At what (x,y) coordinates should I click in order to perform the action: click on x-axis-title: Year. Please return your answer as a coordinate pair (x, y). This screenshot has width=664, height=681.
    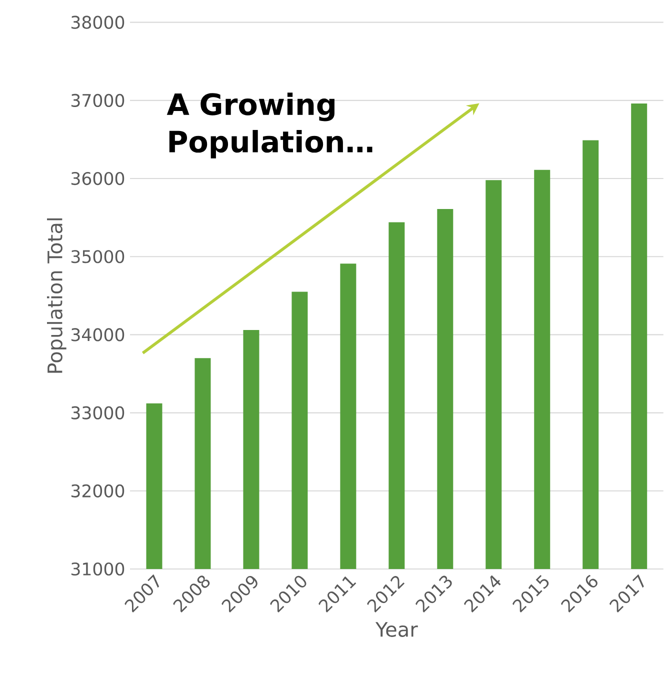
    Looking at the image, I should click on (396, 629).